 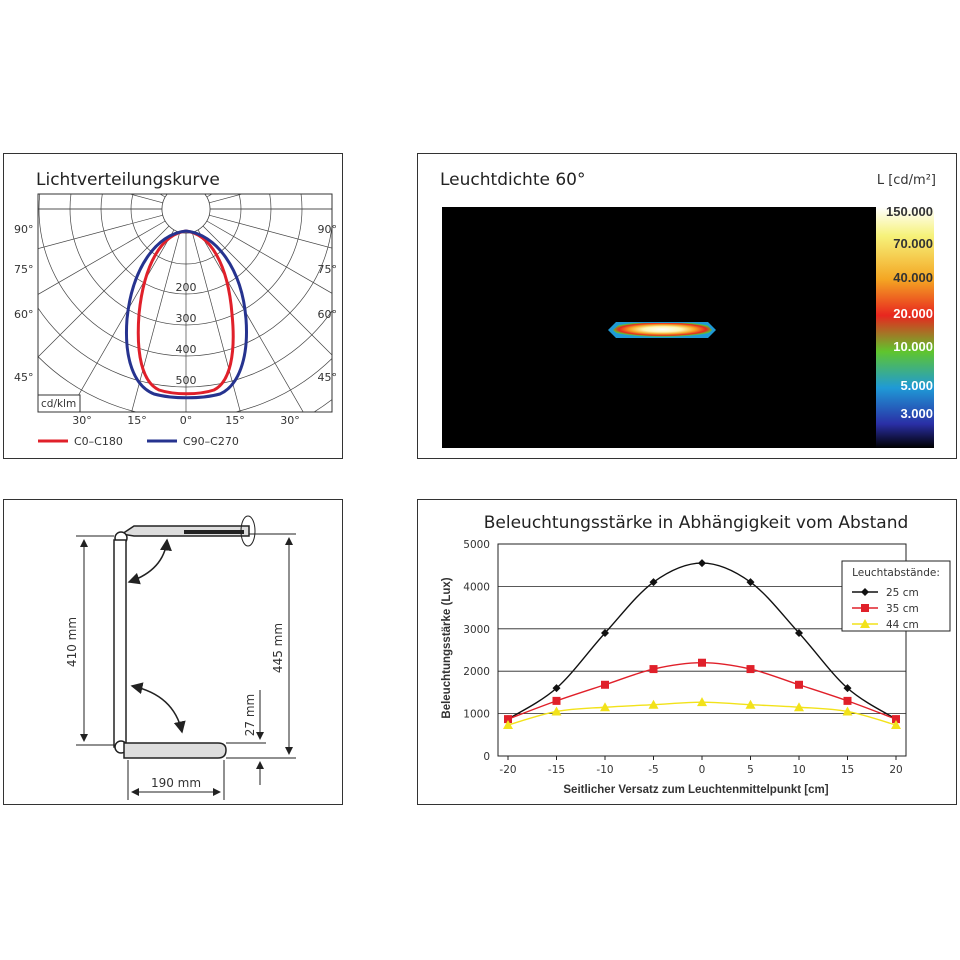 I want to click on y-tick-label: 3000, so click(x=476, y=630).